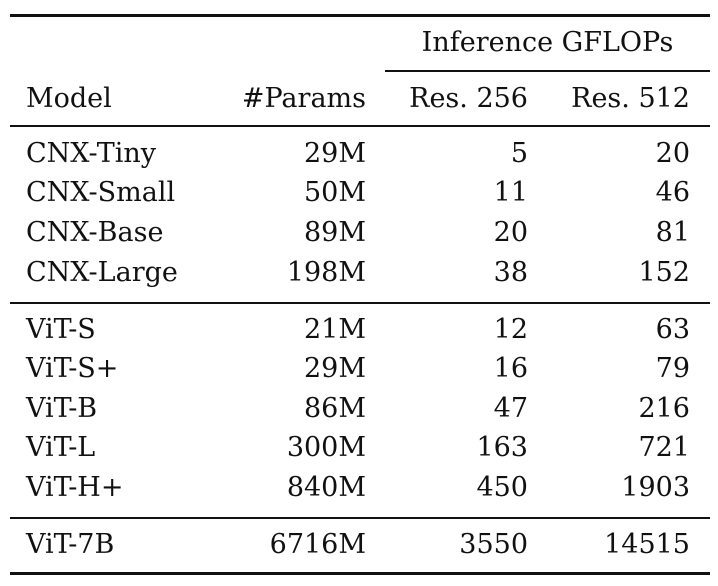 The image size is (718, 586). Describe the element at coordinates (91, 153) in the screenshot. I see `cell-model: CNX-Tiny` at that location.